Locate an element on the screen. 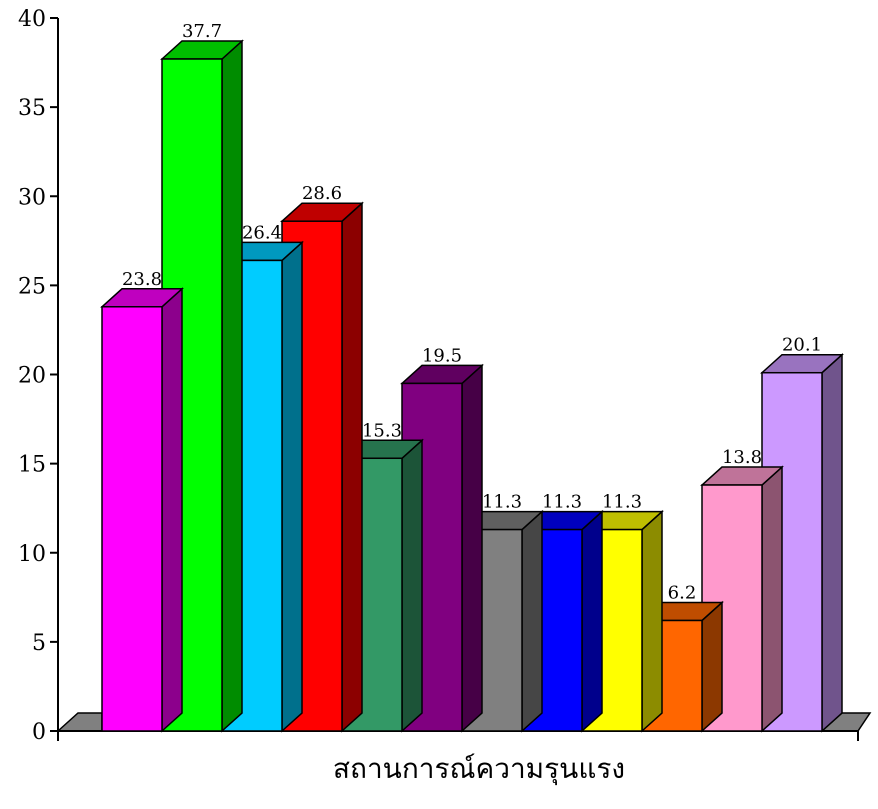 This screenshot has height=809, width=878. y-tick-label: 40 is located at coordinates (32, 19).